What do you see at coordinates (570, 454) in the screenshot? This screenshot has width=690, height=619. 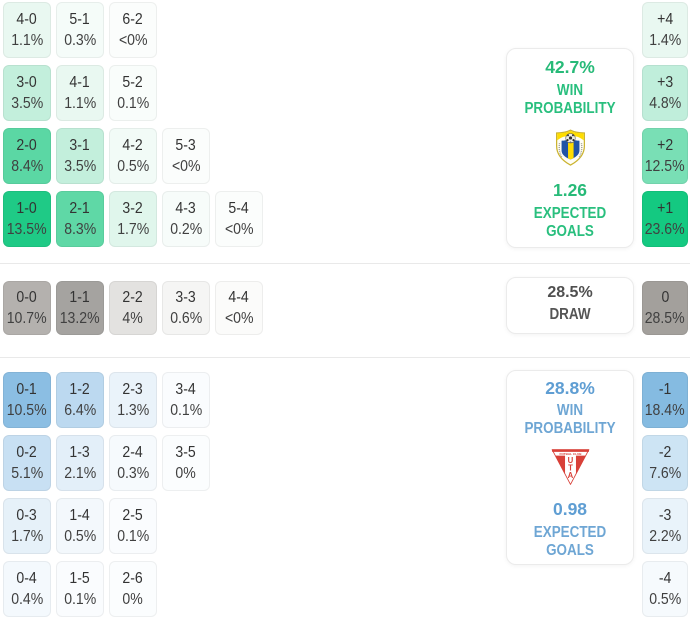 I see `svg-text: FOTBAL CLUB` at bounding box center [570, 454].